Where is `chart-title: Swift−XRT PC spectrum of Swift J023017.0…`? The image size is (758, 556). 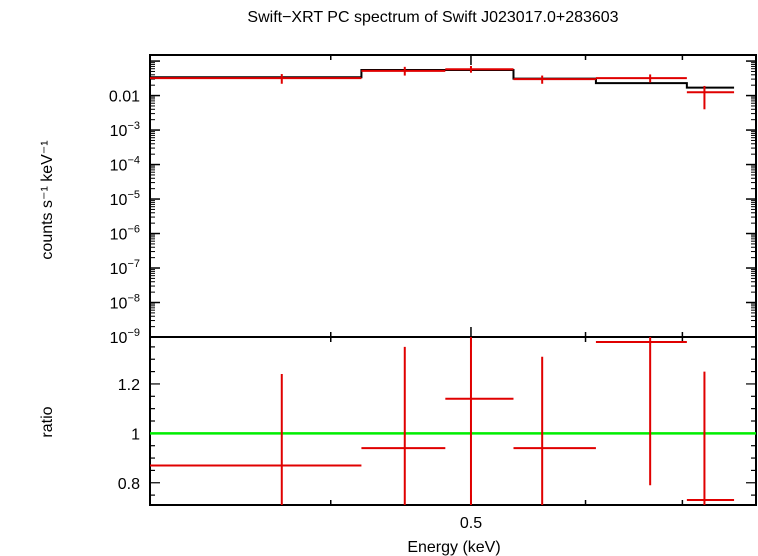
chart-title: Swift−XRT PC spectrum of Swift J023017.0… is located at coordinates (432, 17).